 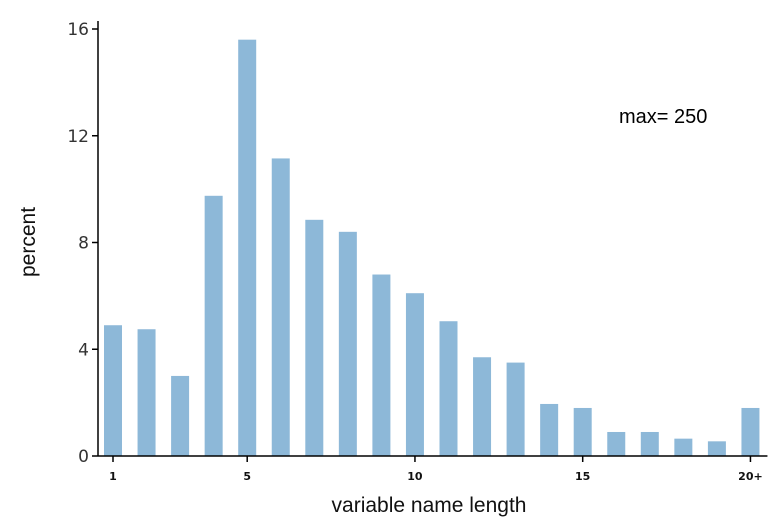 What do you see at coordinates (28, 242) in the screenshot?
I see `y-axis-title: percent` at bounding box center [28, 242].